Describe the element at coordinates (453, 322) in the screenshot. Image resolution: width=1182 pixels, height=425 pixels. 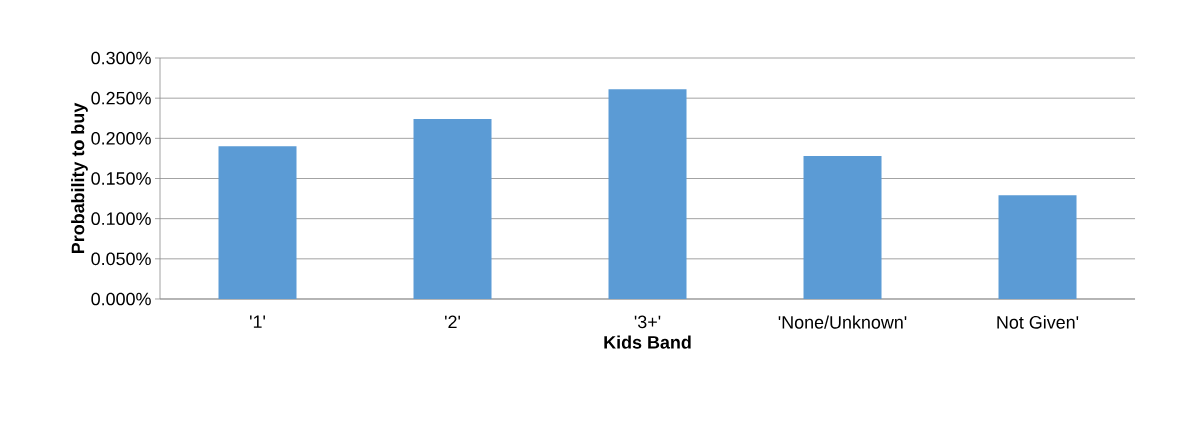
I see `x-tick-label: '2'` at that location.